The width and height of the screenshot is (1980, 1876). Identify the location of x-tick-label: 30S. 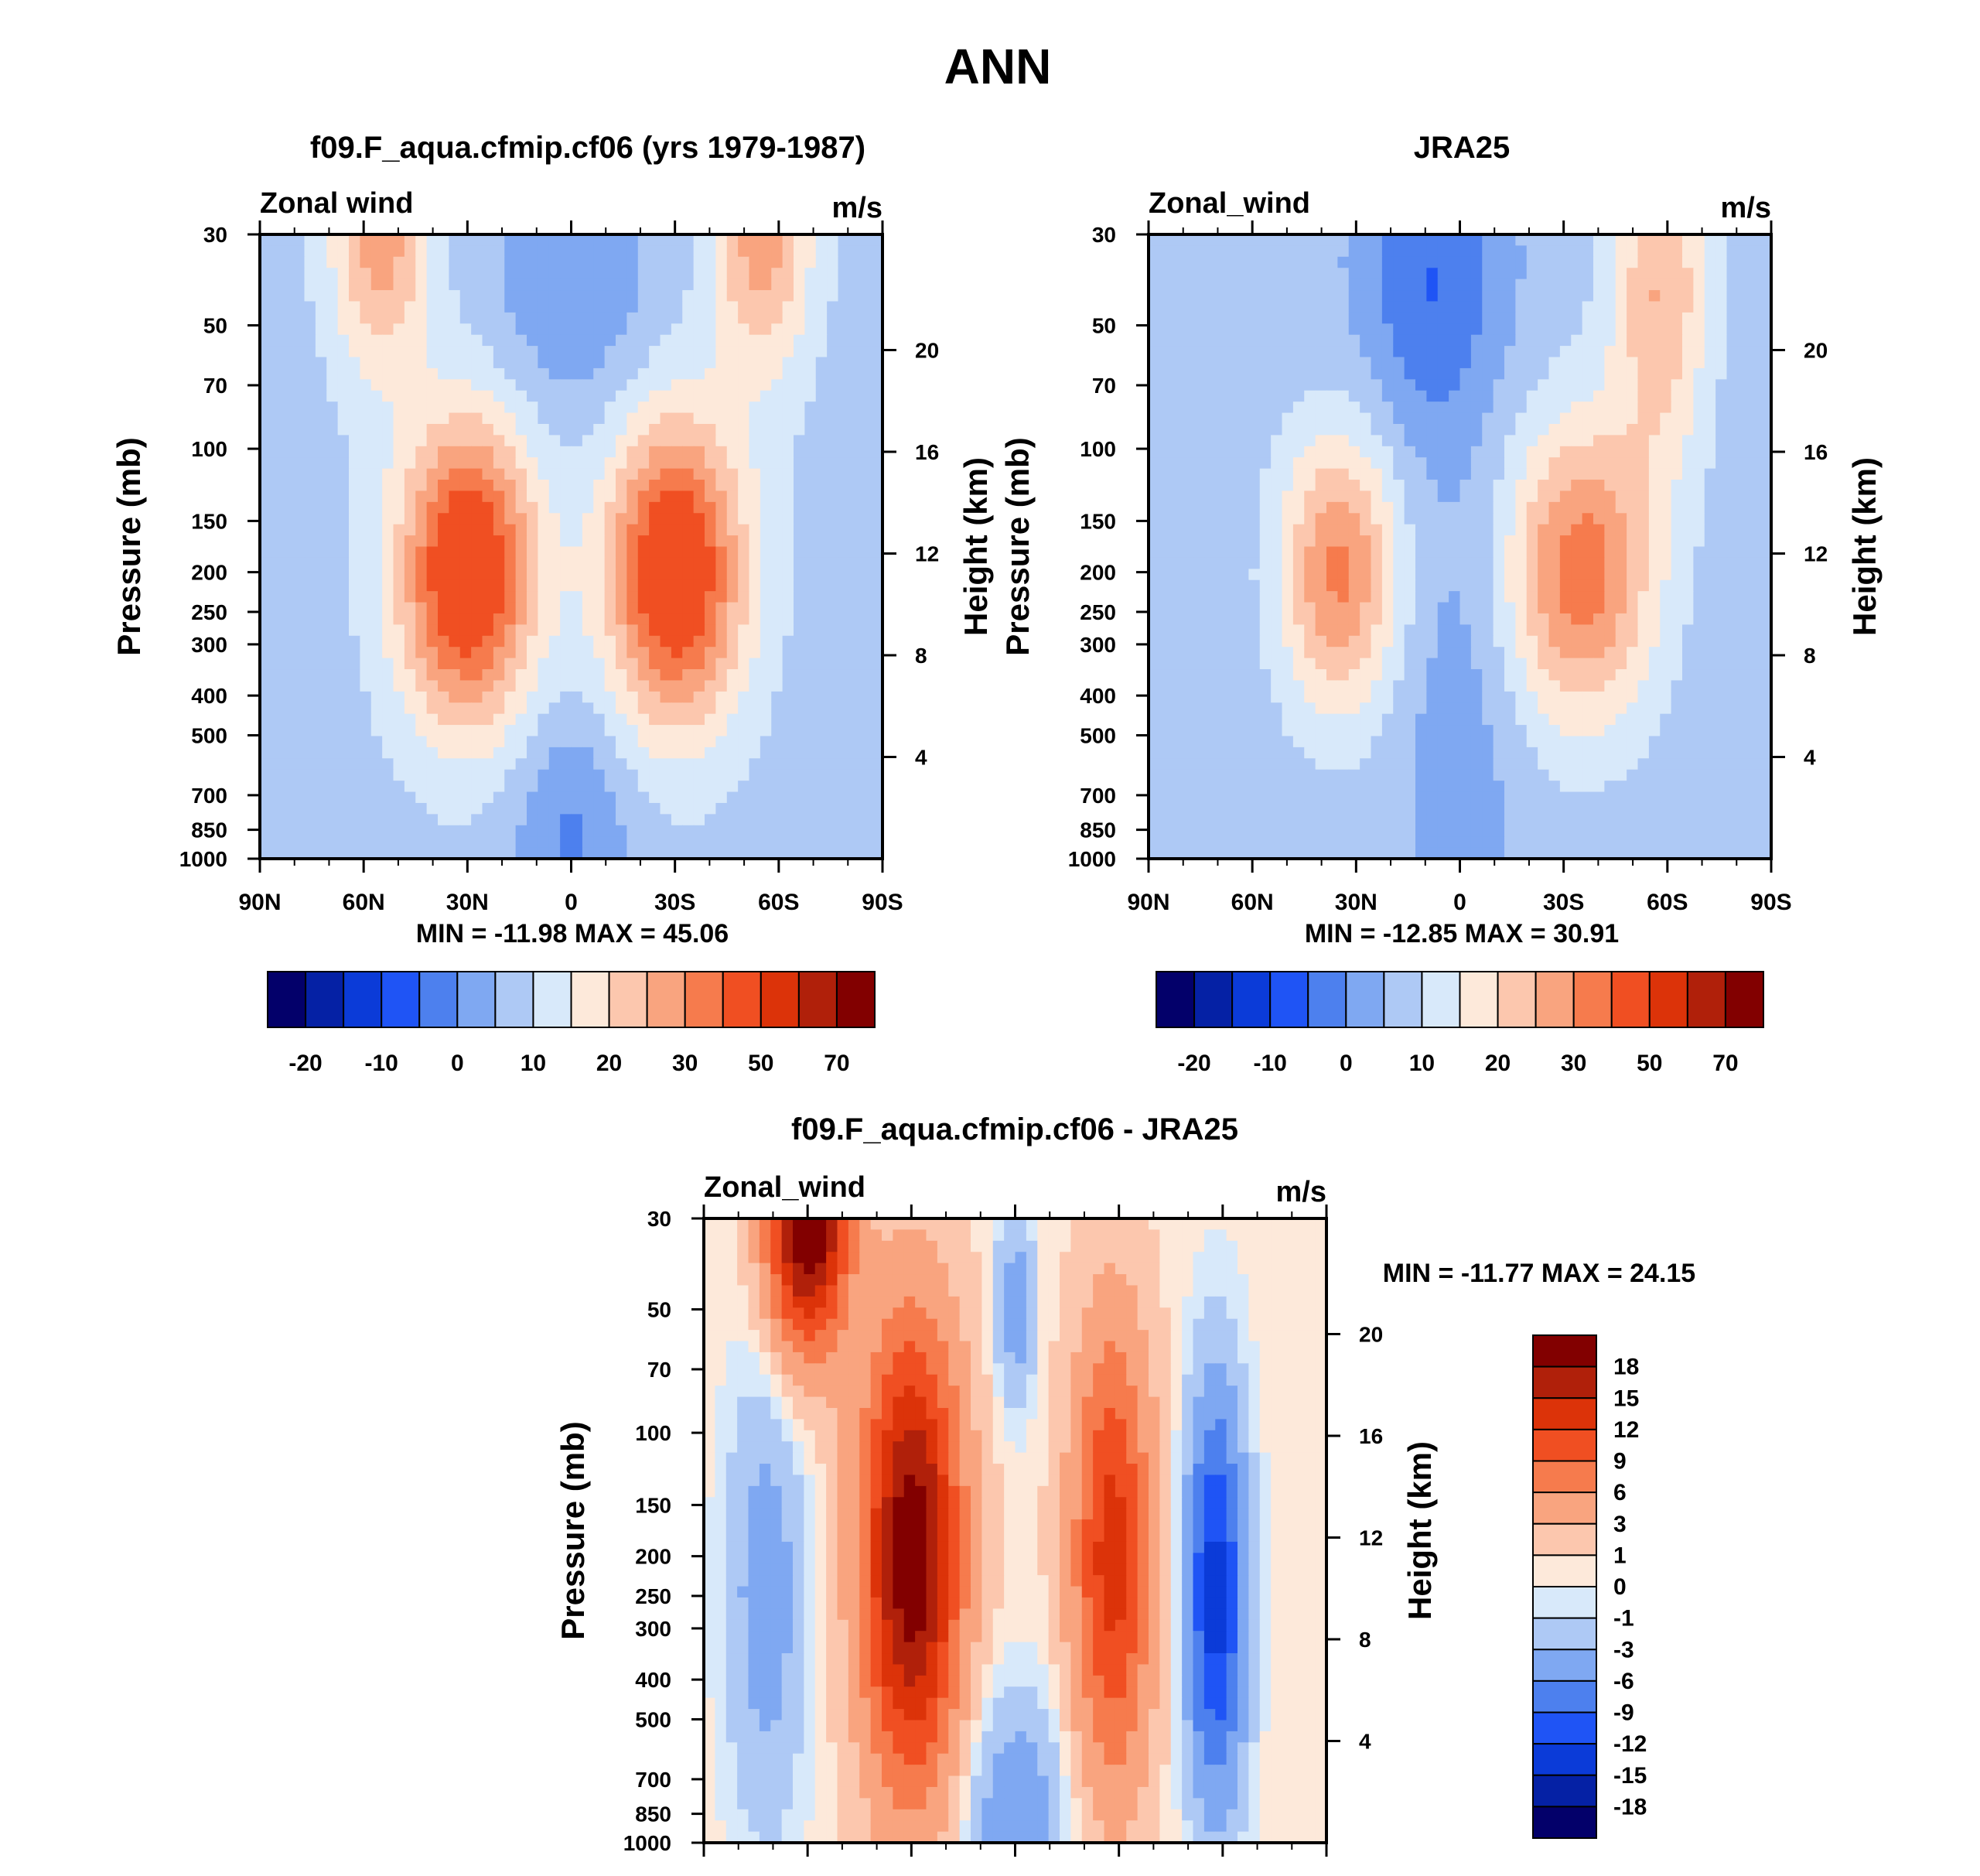
(675, 902).